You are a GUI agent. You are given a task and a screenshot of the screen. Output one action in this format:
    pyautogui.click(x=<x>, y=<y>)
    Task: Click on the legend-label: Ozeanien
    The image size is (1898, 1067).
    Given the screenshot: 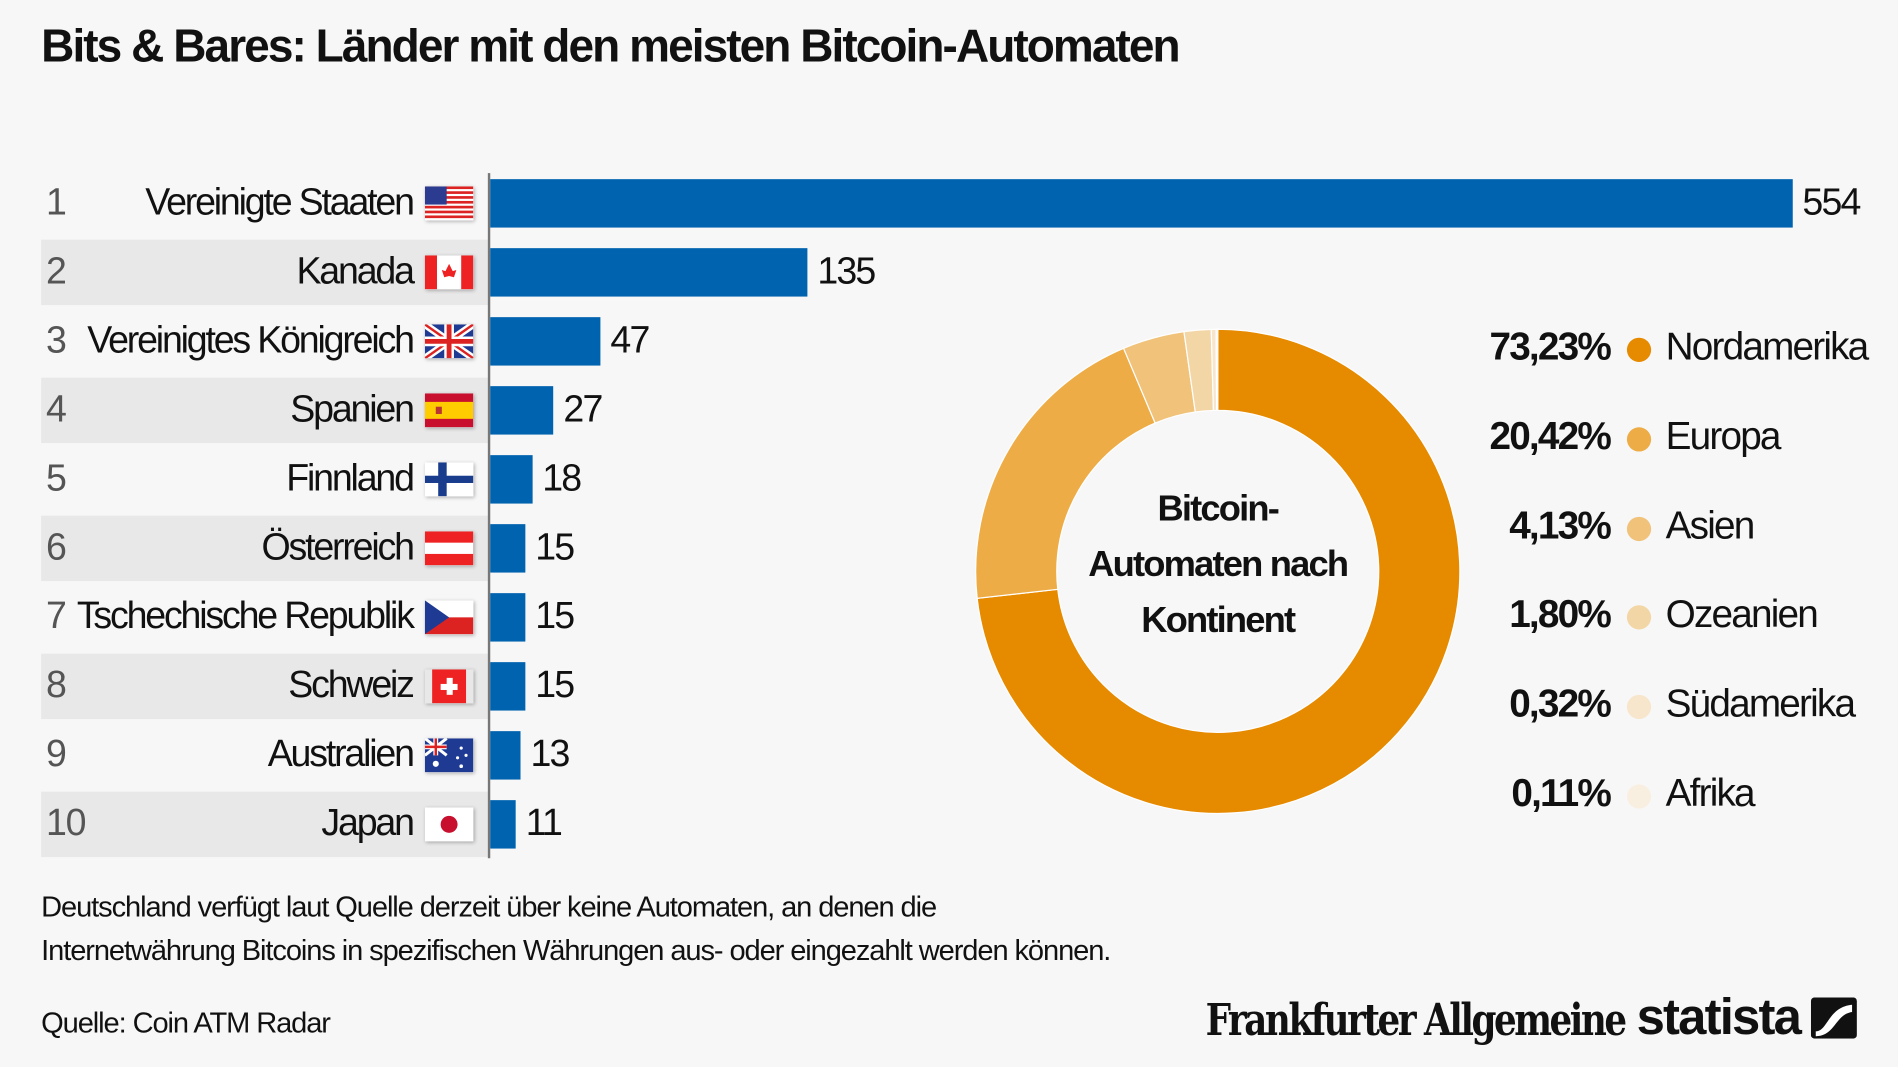 What is the action you would take?
    pyautogui.click(x=1742, y=614)
    